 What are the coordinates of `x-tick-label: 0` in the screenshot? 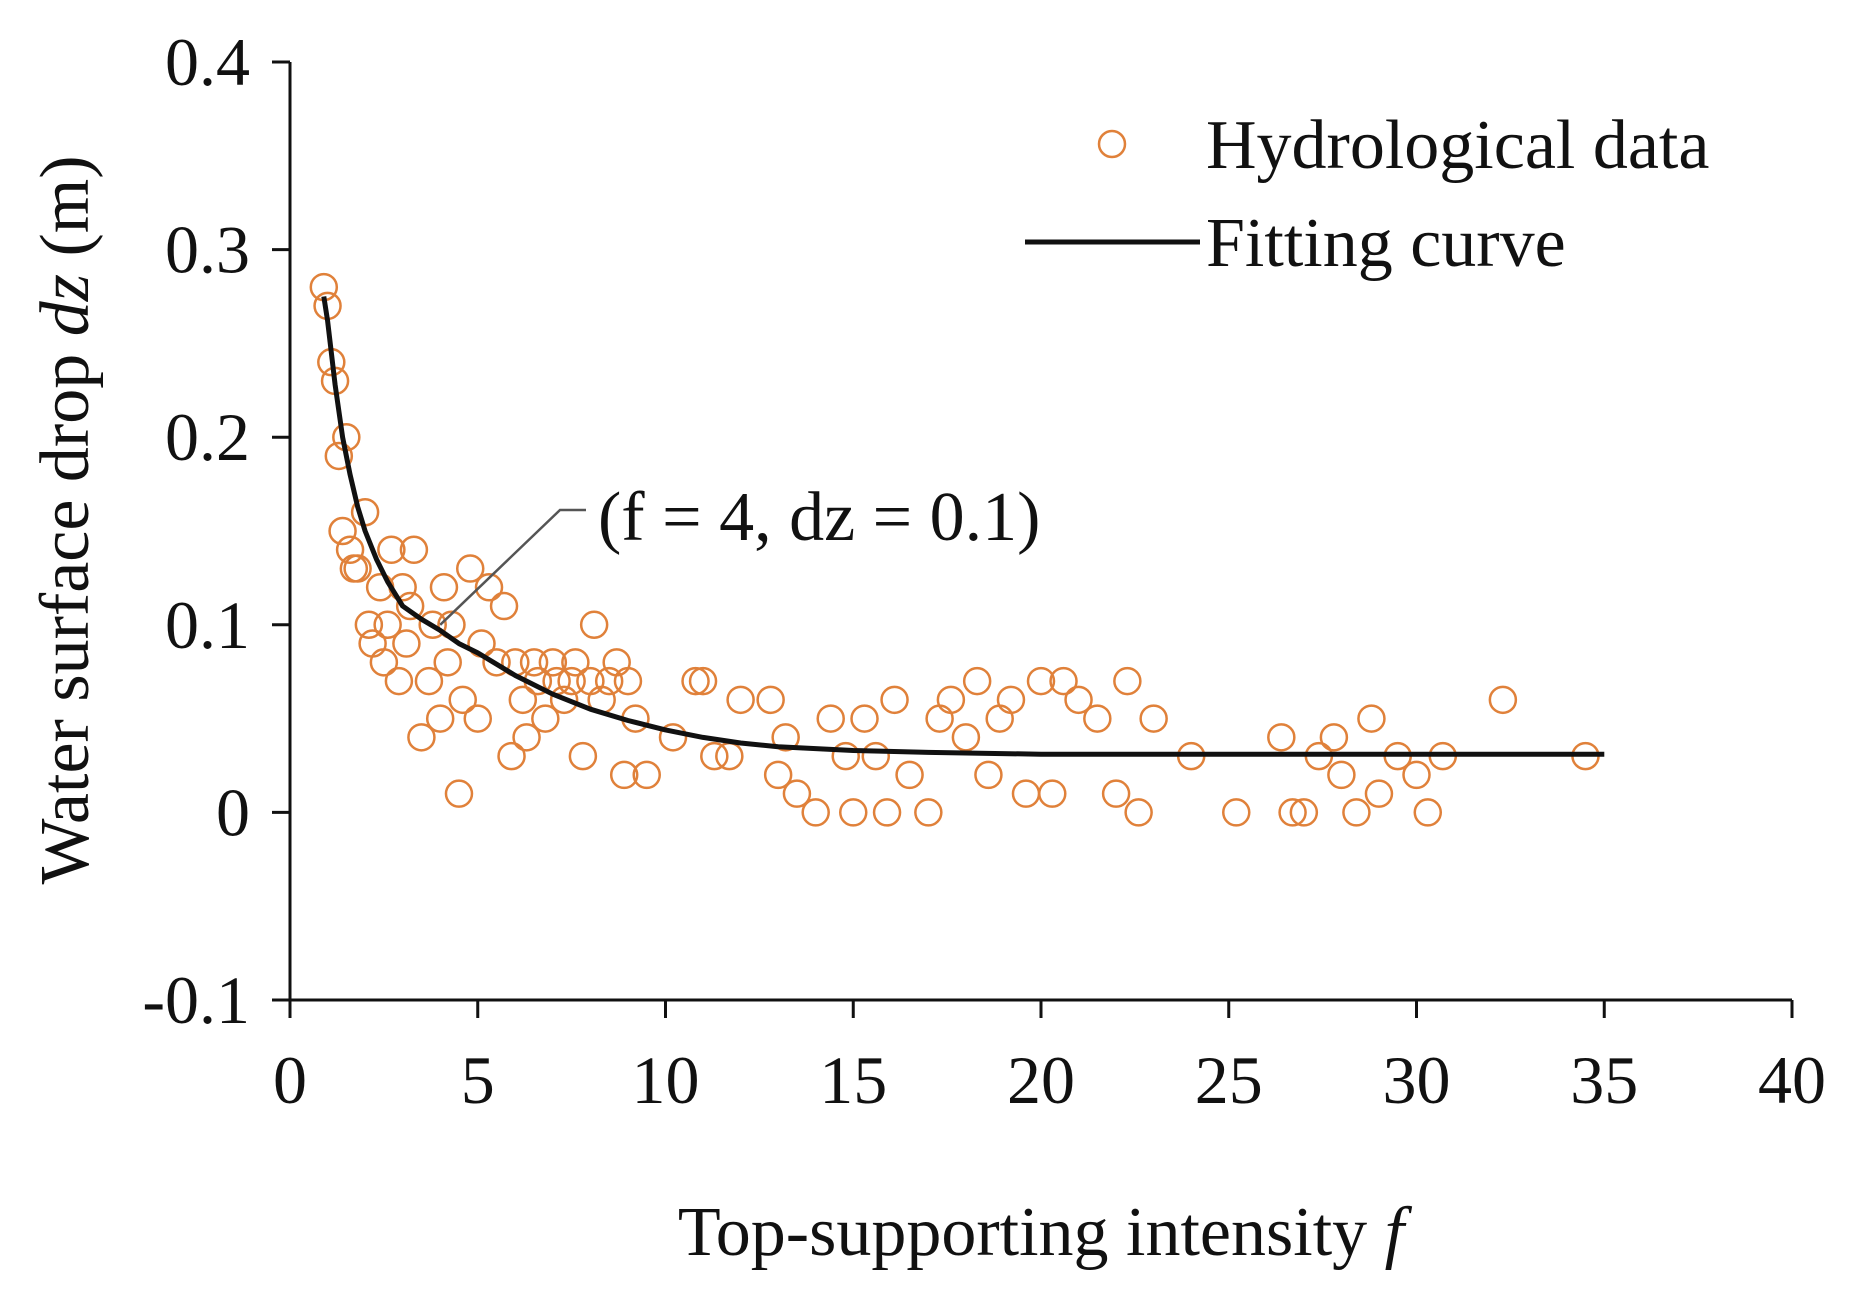 It's located at (290, 1080).